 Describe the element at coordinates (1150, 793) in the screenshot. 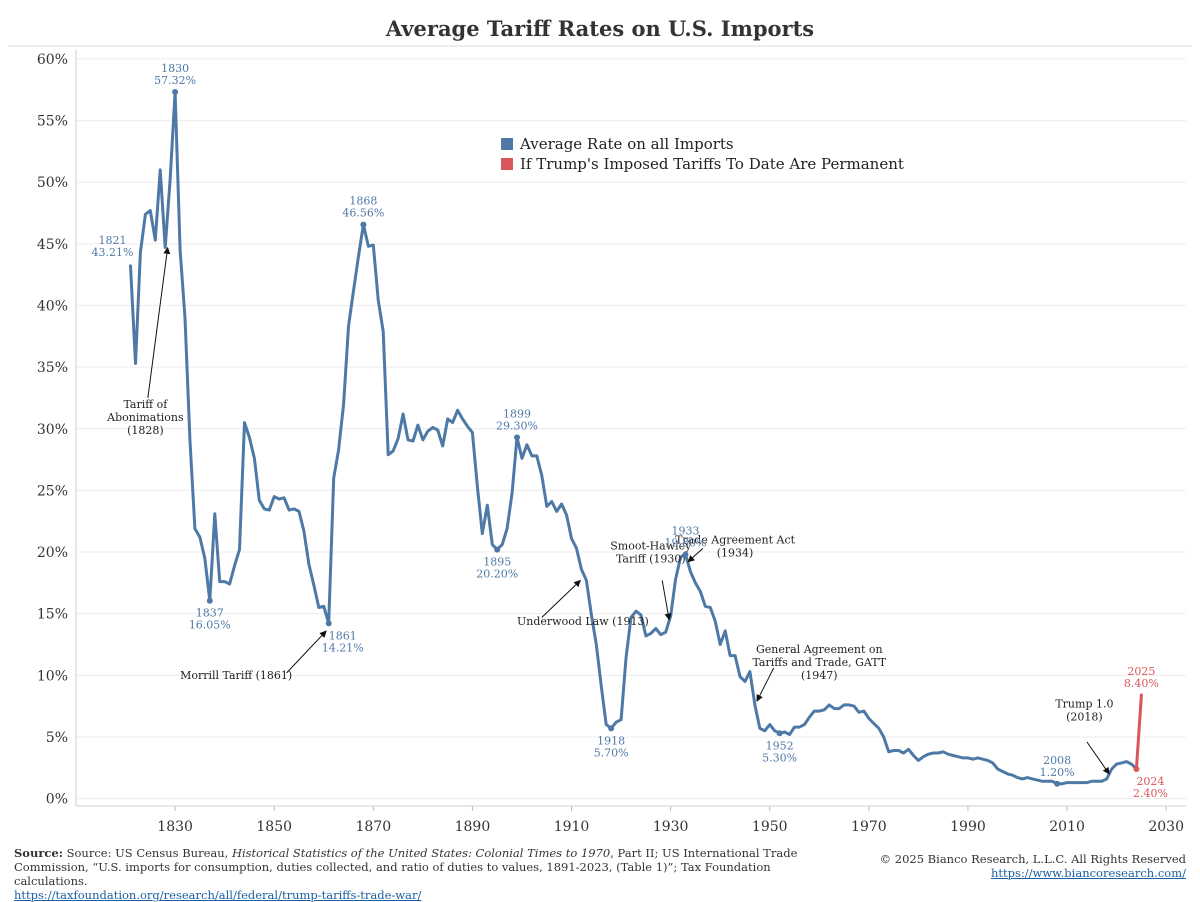

I see `data-label-value-2024: 2.40%` at that location.